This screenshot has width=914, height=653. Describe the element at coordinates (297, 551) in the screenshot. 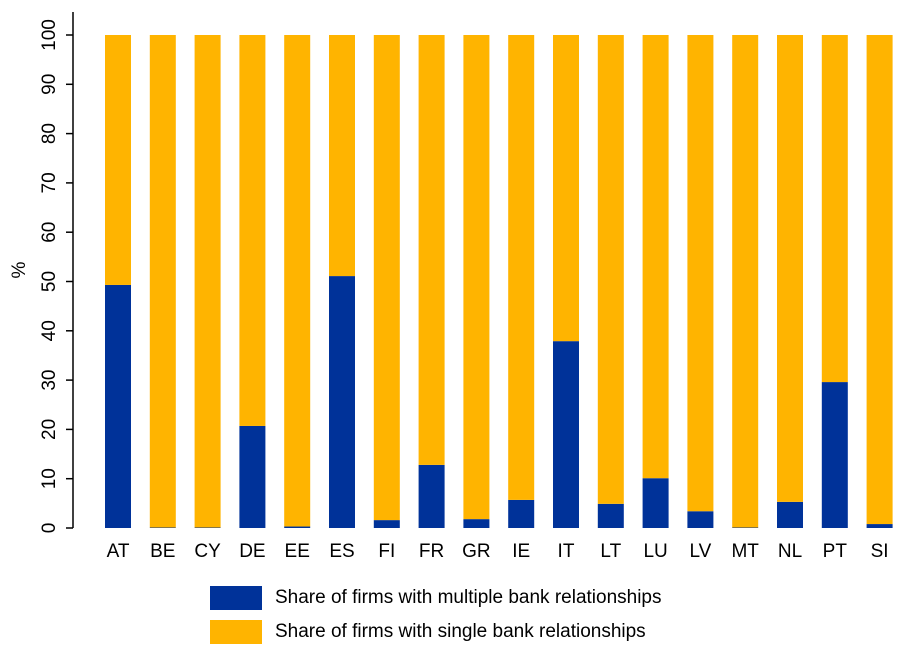

I see `x-tick-label: EE` at that location.